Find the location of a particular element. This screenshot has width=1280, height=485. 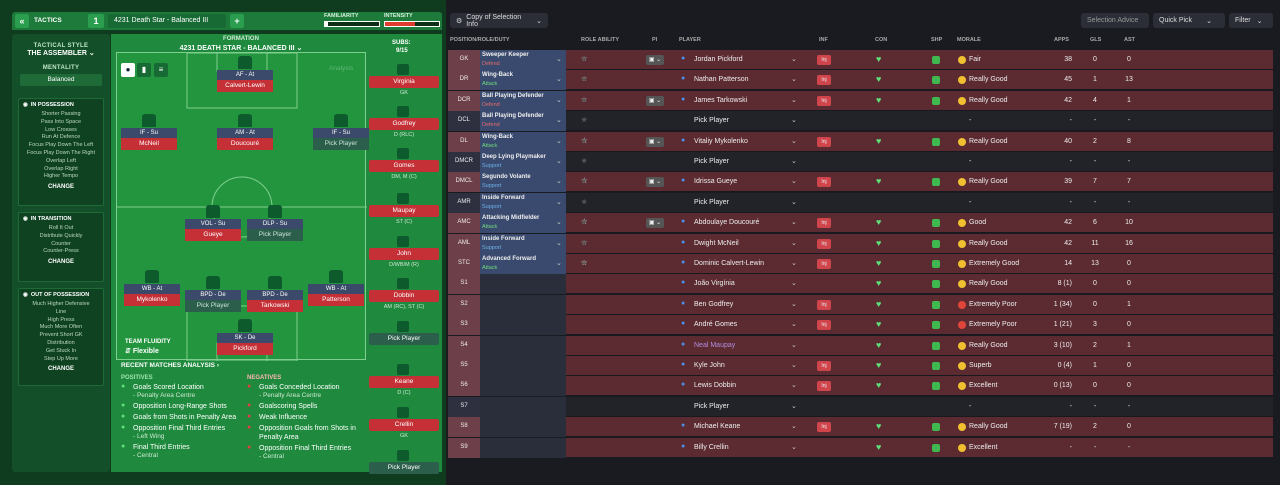

col-morale: MORALE is located at coordinates (969, 40).